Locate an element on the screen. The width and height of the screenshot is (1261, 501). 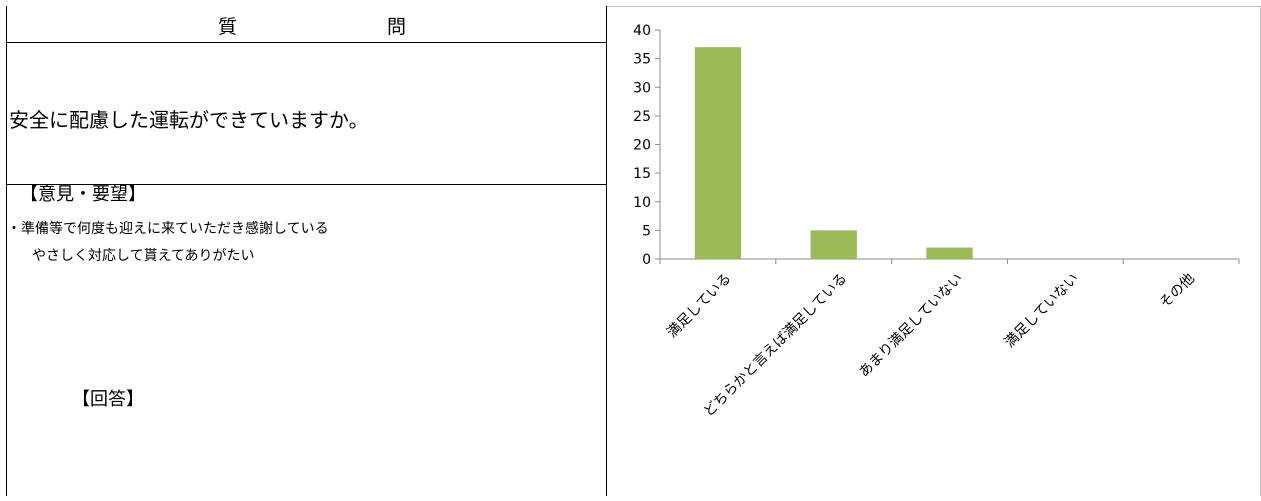
header-char-2: 問 is located at coordinates (397, 27).